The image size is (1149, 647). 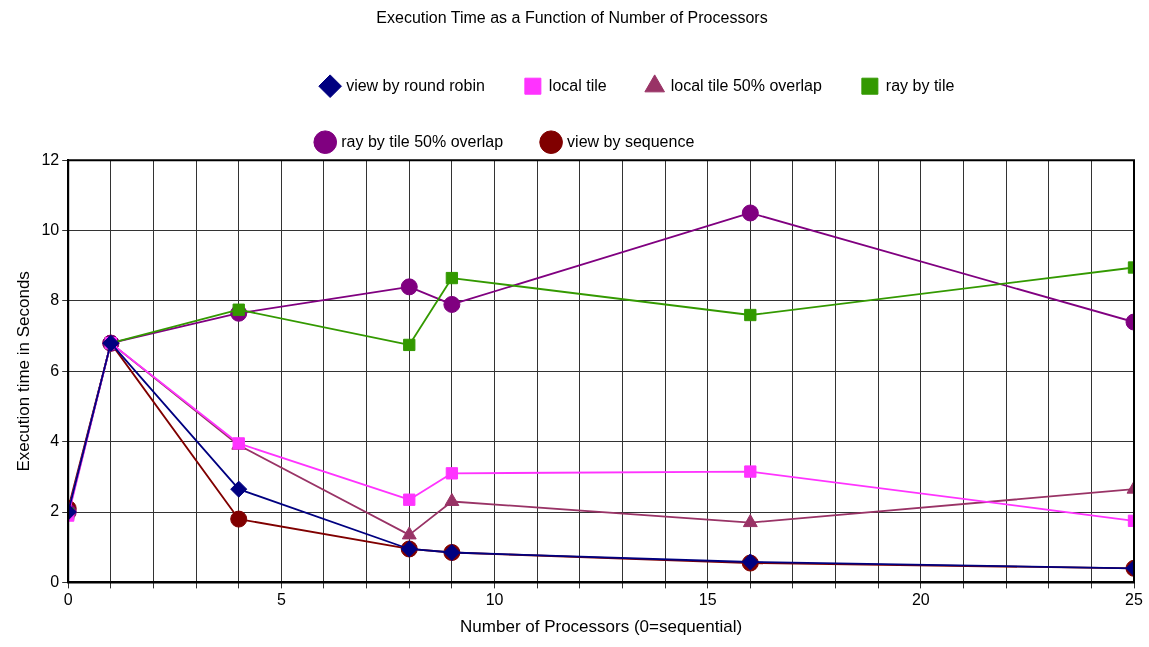 I want to click on y-tick-label: 12, so click(x=50, y=159).